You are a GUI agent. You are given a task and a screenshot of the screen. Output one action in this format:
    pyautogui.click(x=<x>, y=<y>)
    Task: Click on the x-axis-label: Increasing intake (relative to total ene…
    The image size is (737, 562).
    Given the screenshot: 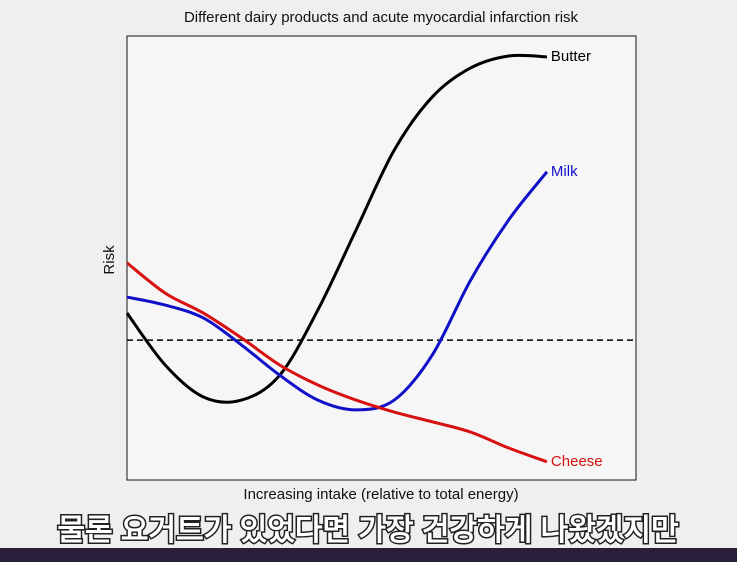 What is the action you would take?
    pyautogui.click(x=380, y=494)
    